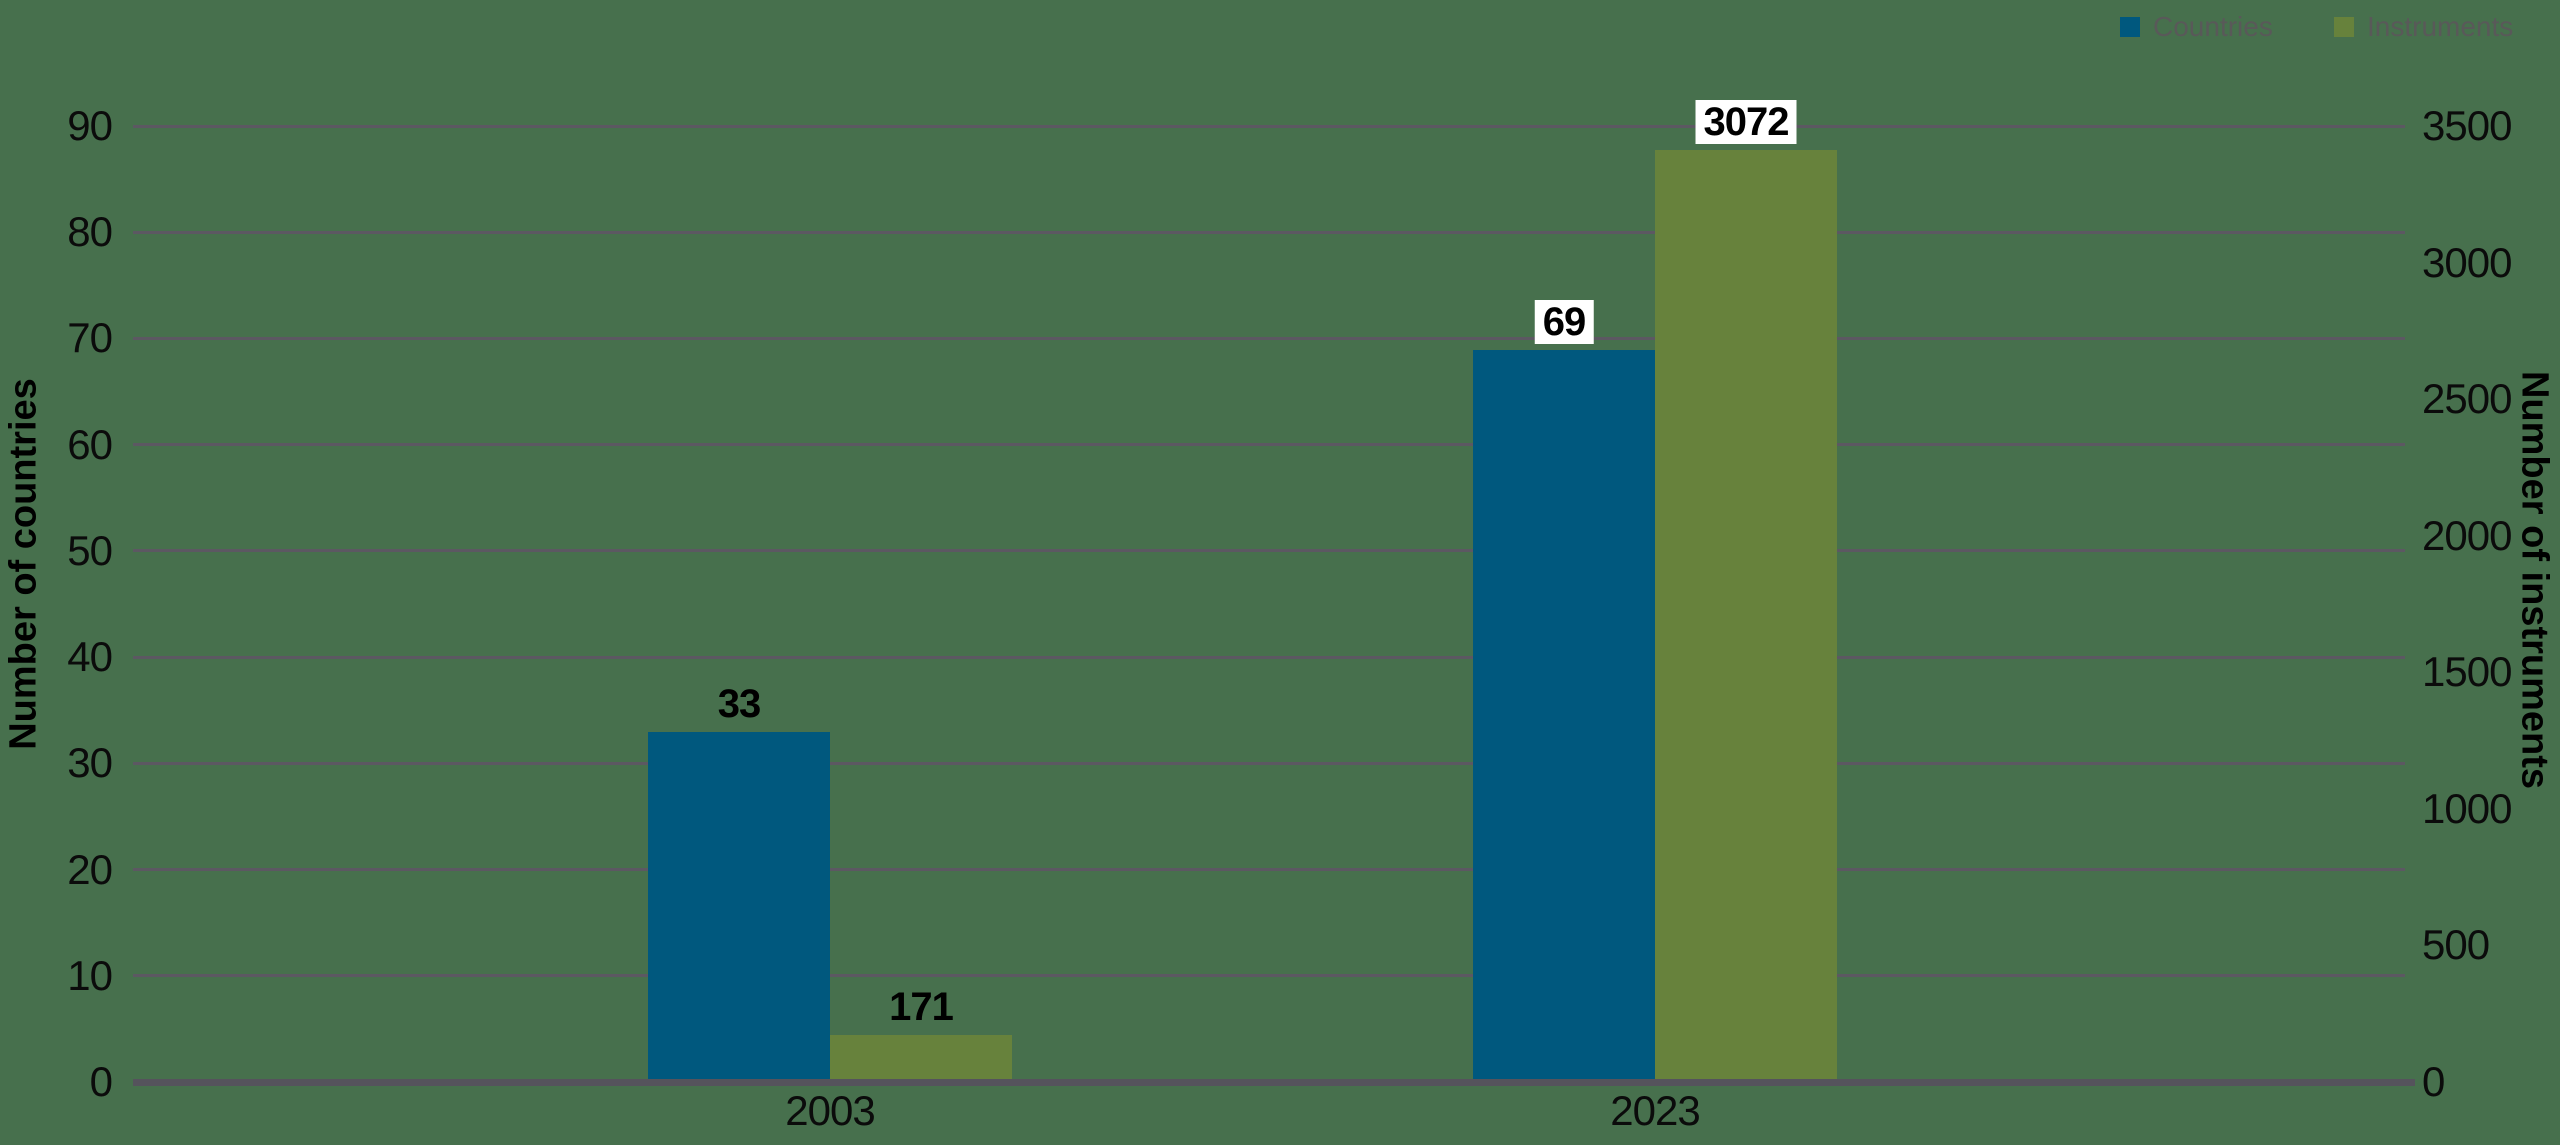 The image size is (2560, 1145). What do you see at coordinates (2467, 262) in the screenshot?
I see `right-axis-tick-label: 3000` at bounding box center [2467, 262].